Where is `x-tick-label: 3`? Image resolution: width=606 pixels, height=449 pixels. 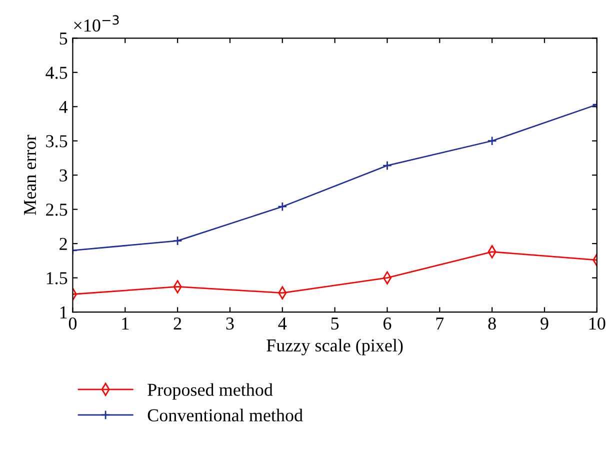
x-tick-label: 3 is located at coordinates (230, 323).